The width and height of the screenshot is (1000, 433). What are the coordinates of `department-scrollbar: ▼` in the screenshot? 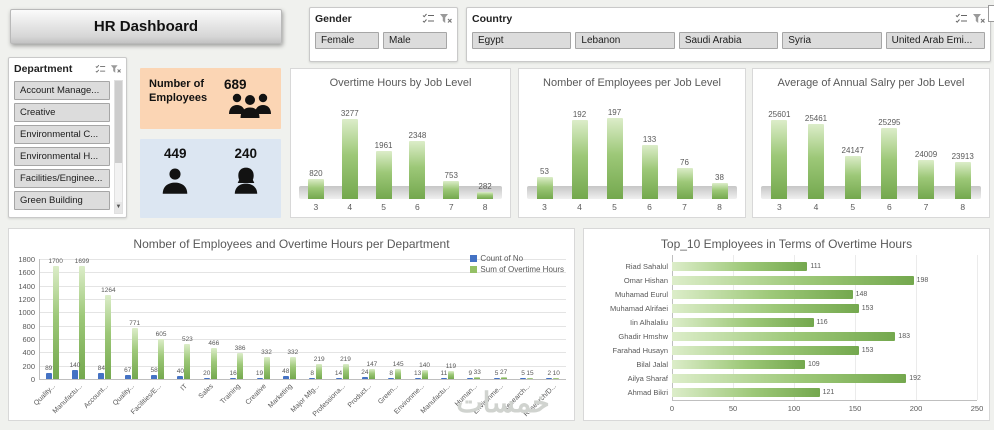 It's located at (118, 147).